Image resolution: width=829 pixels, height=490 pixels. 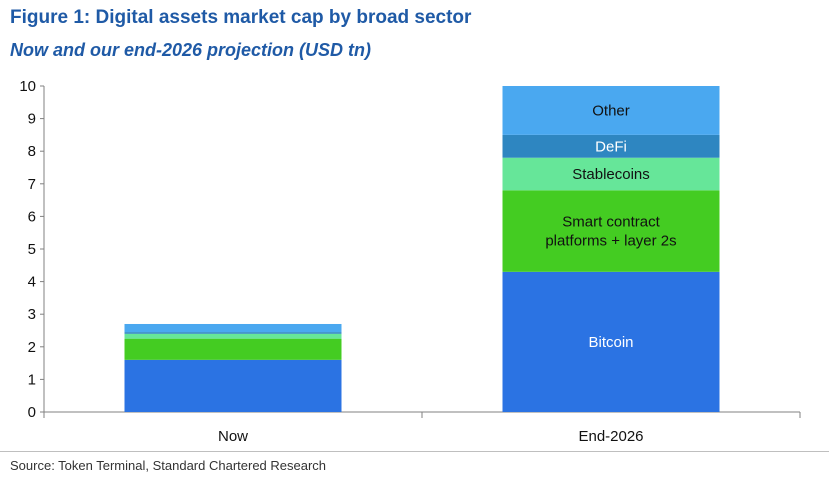 I want to click on y-tick-label: 6, so click(x=32, y=216).